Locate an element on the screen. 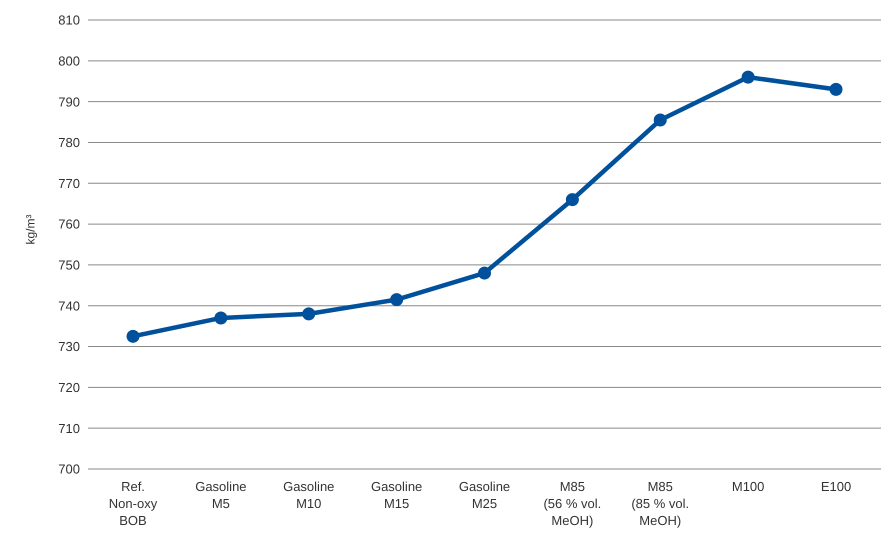 The height and width of the screenshot is (537, 883). x-tick-label: E100 is located at coordinates (836, 486).